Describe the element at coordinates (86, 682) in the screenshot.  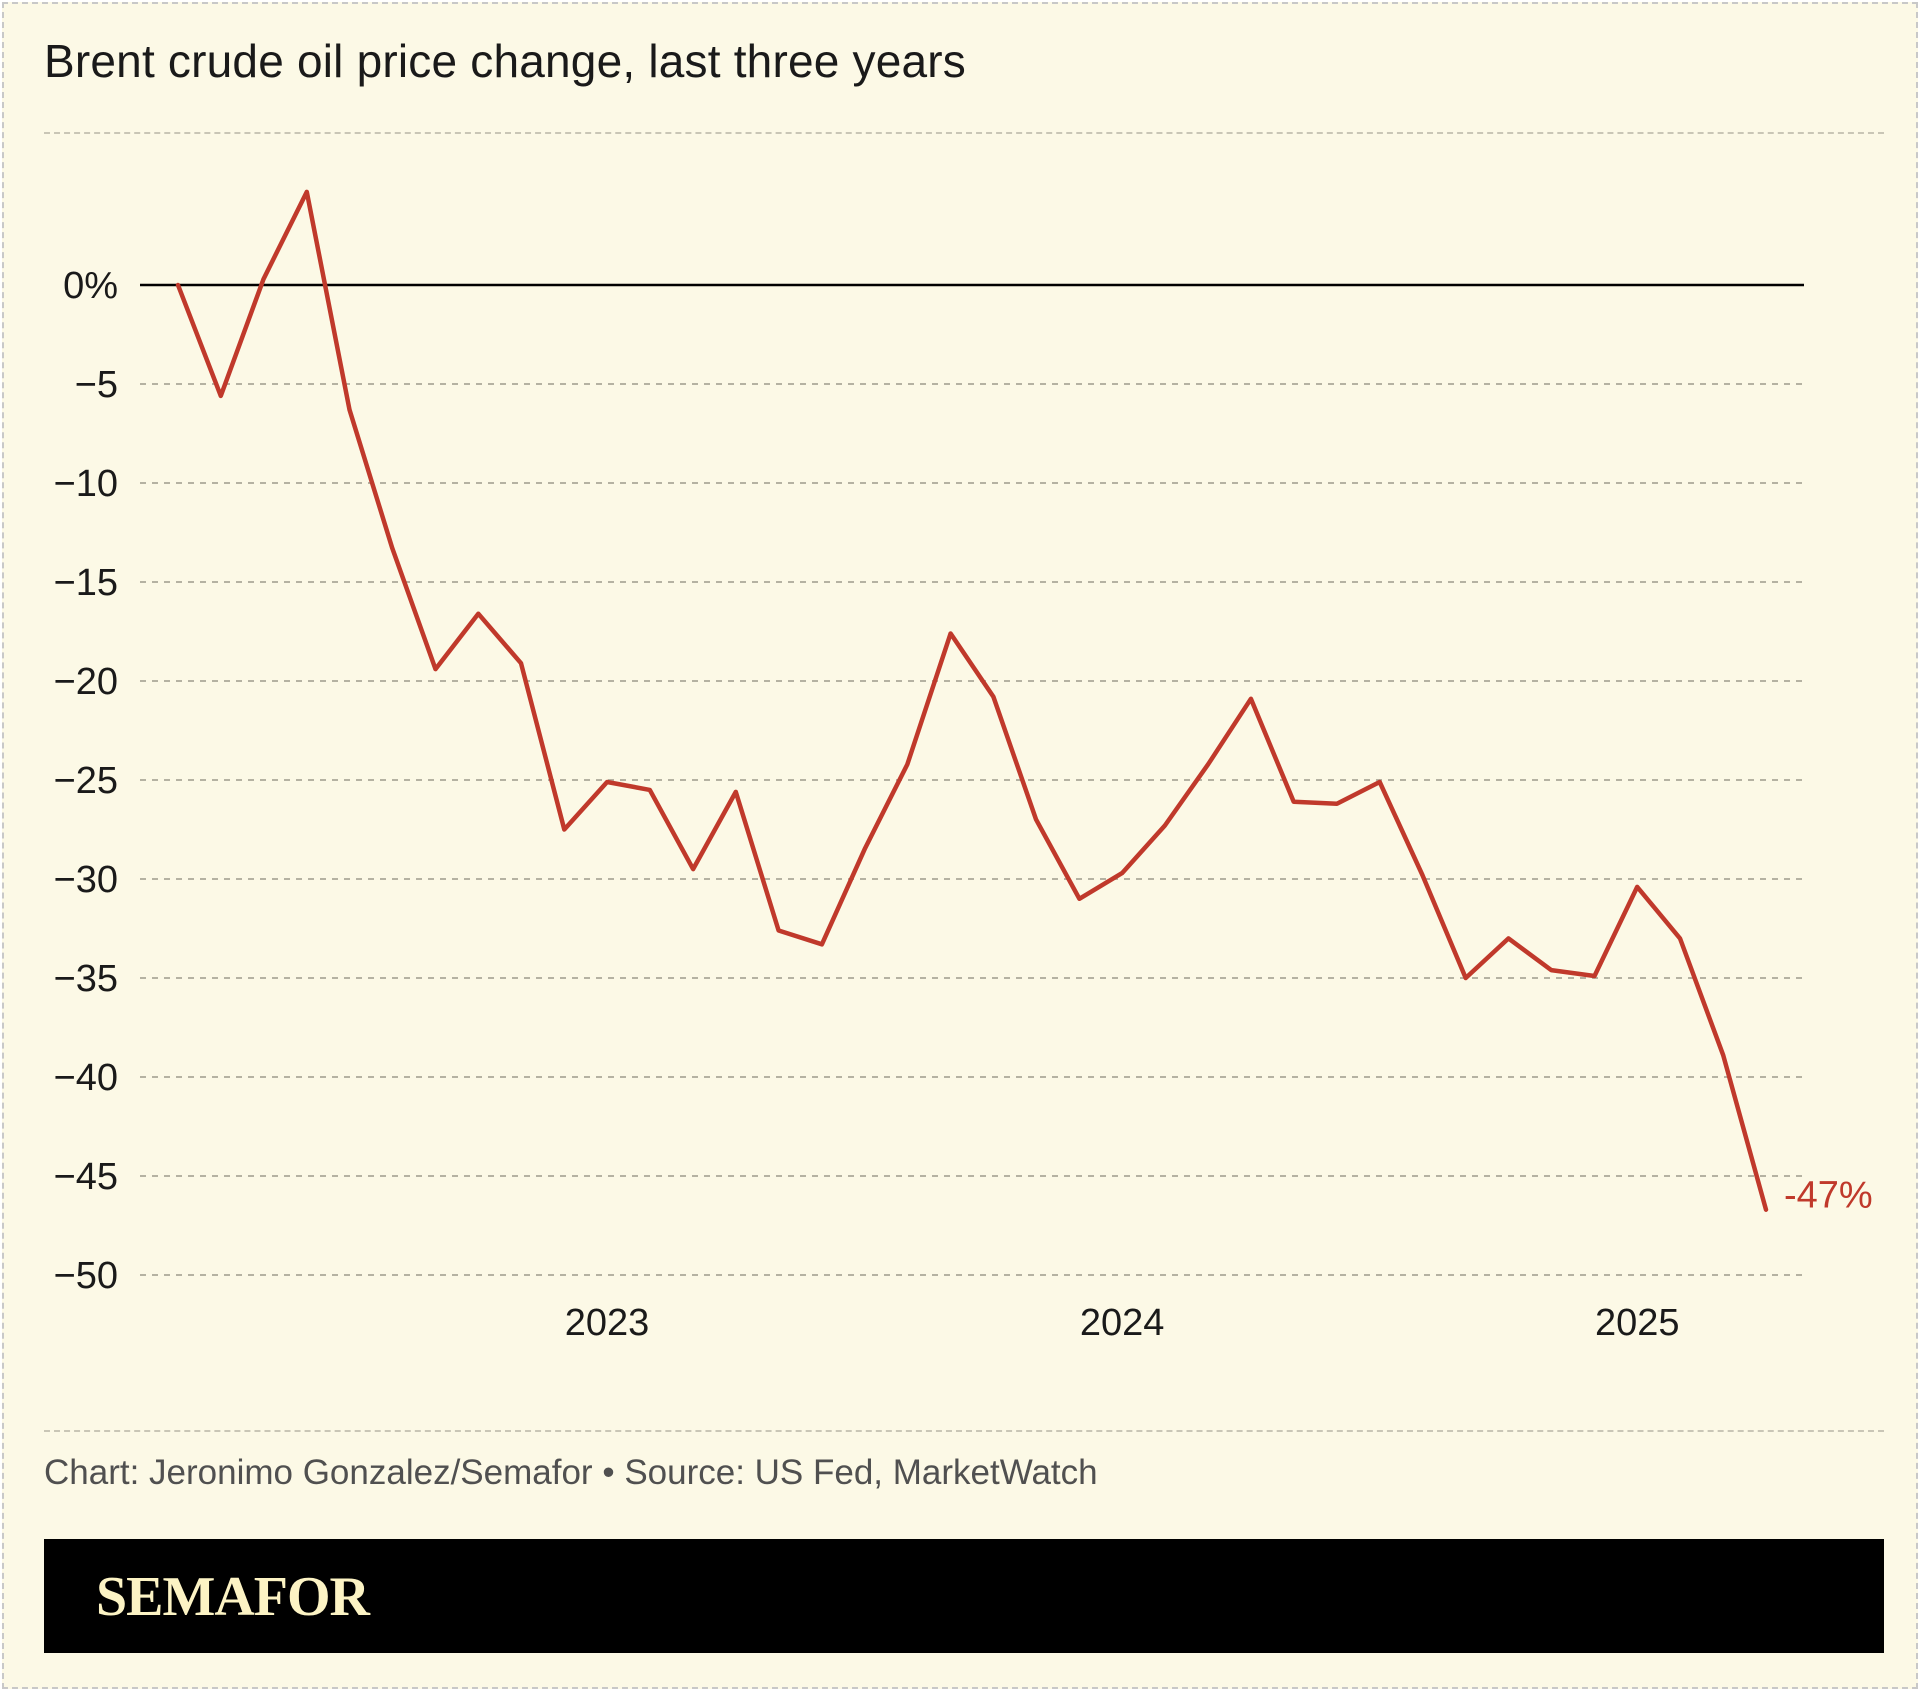
I see `y-tick-label: −20` at that location.